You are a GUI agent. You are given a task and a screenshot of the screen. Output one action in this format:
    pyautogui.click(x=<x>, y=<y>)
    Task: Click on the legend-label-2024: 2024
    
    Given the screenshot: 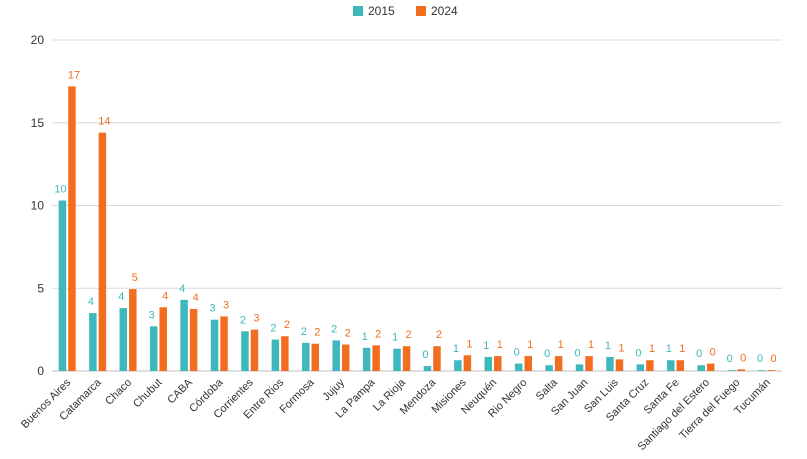 What is the action you would take?
    pyautogui.click(x=444, y=11)
    